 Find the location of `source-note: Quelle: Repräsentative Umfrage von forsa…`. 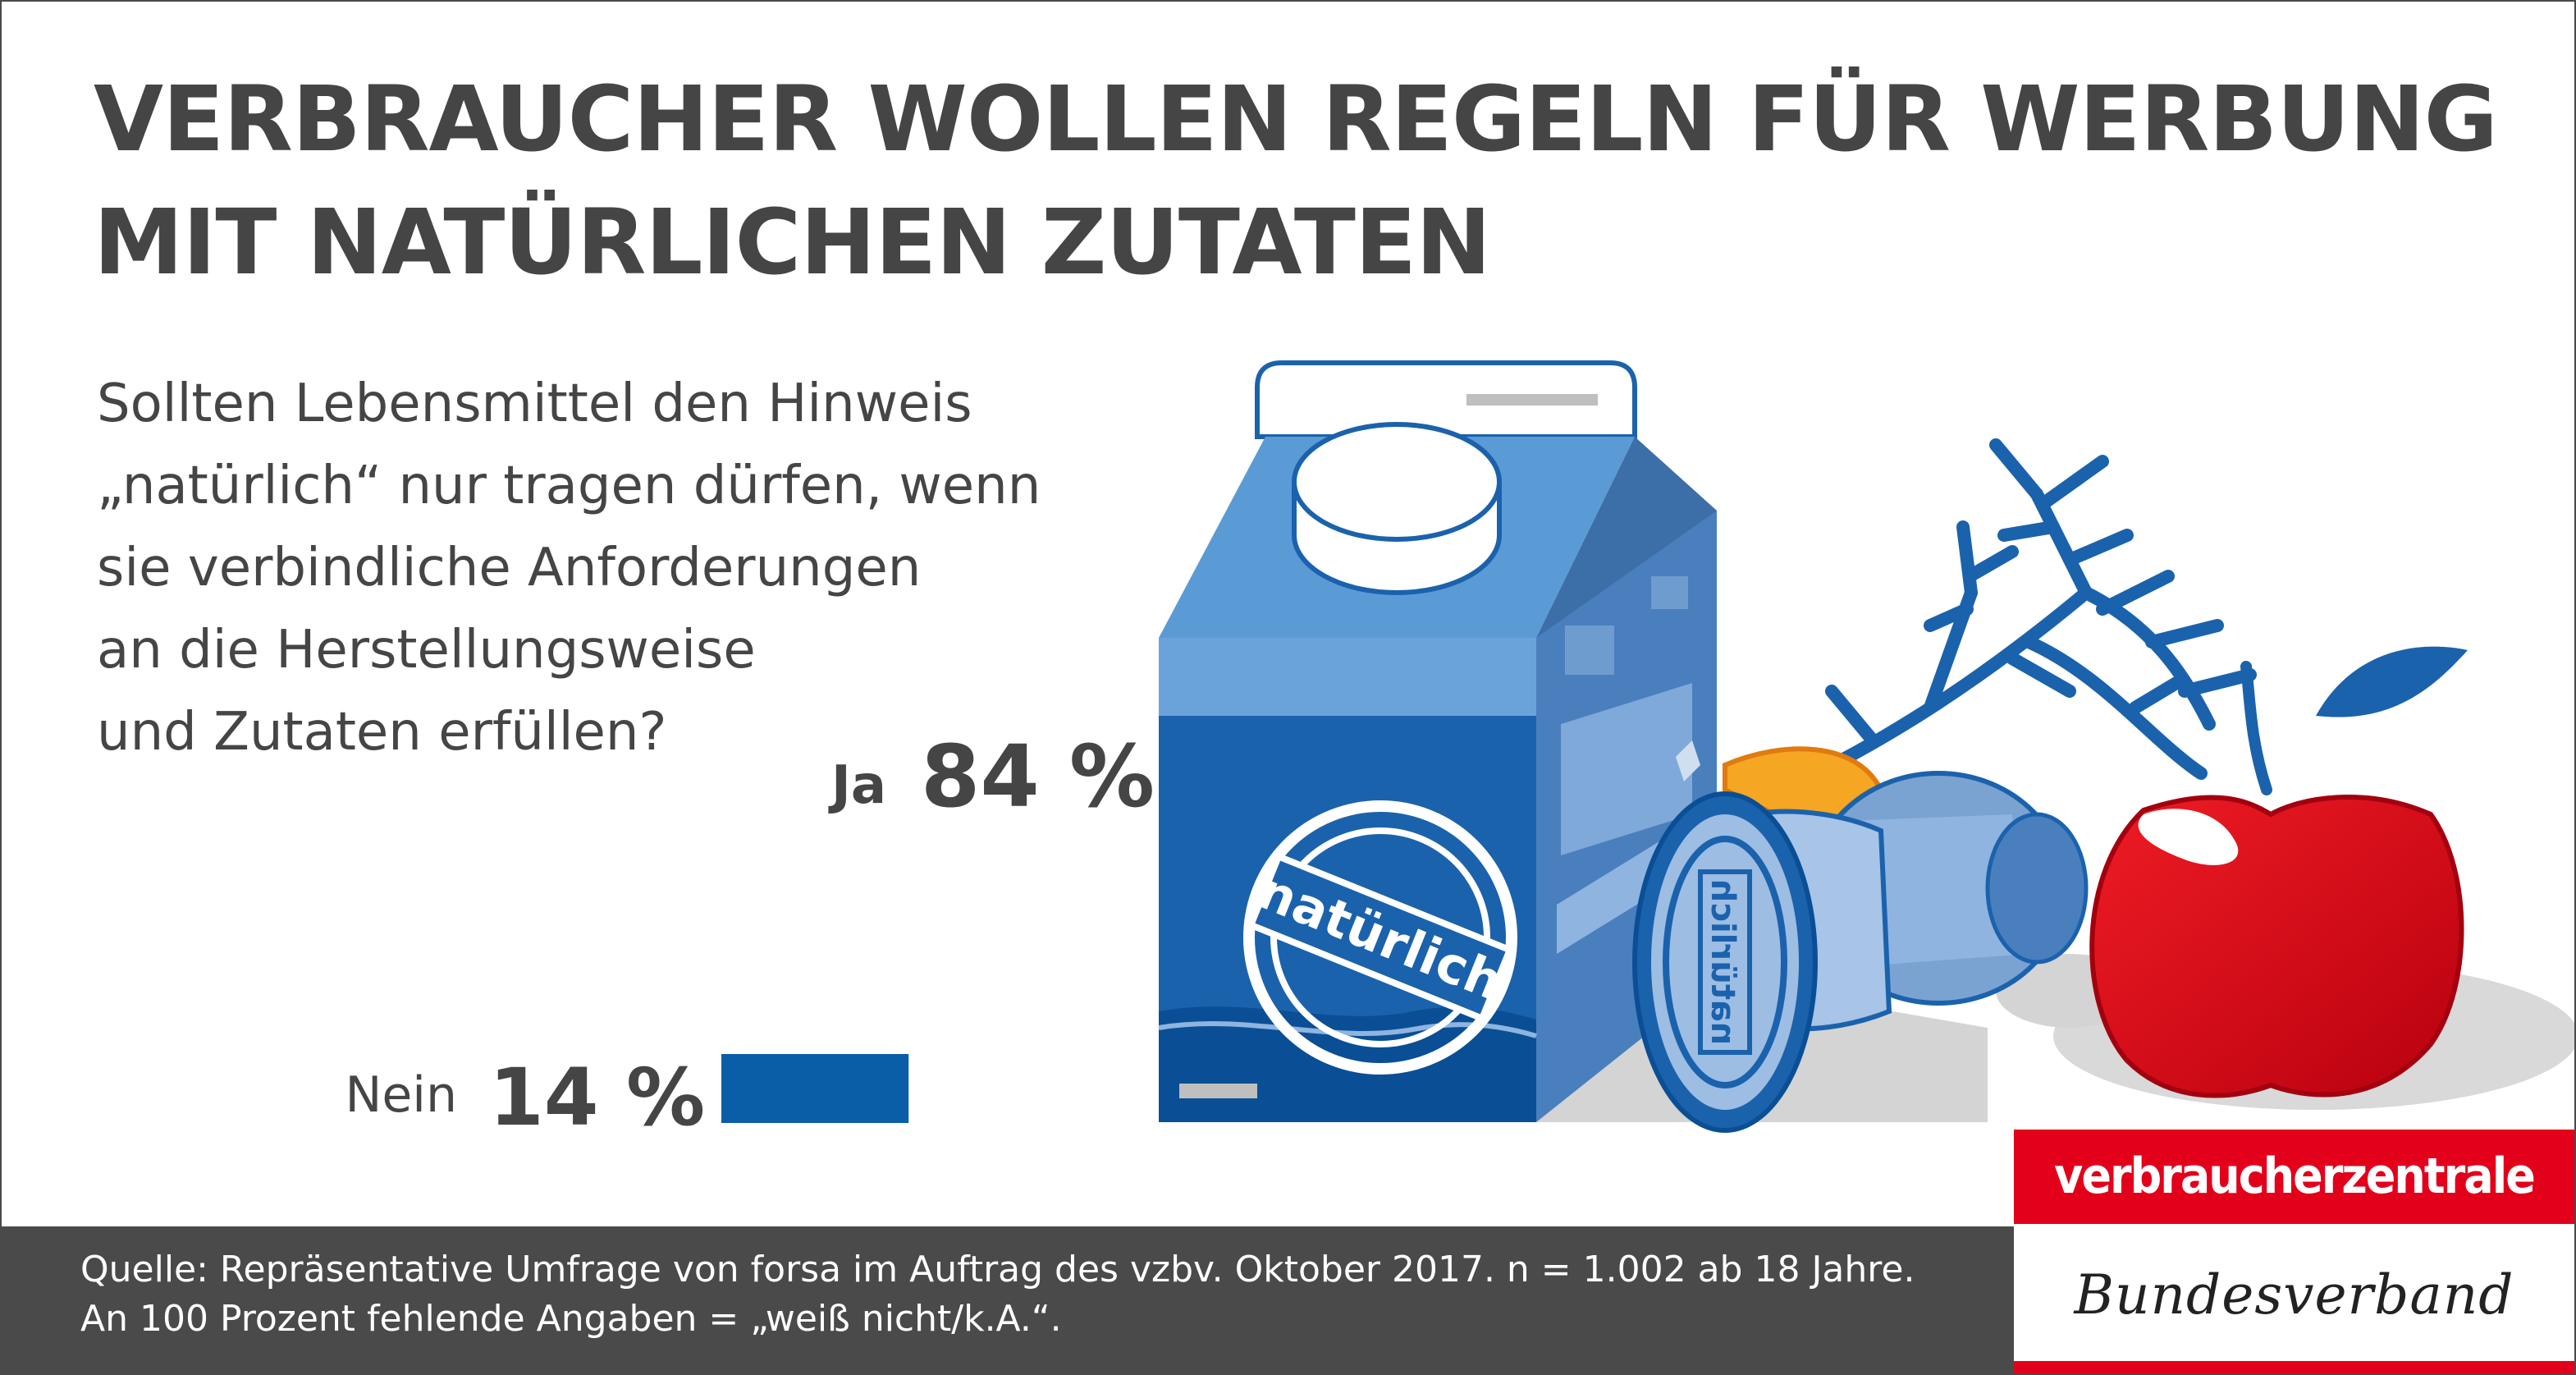

source-note: Quelle: Repräsentative Umfrage von forsa… is located at coordinates (1048, 1294).